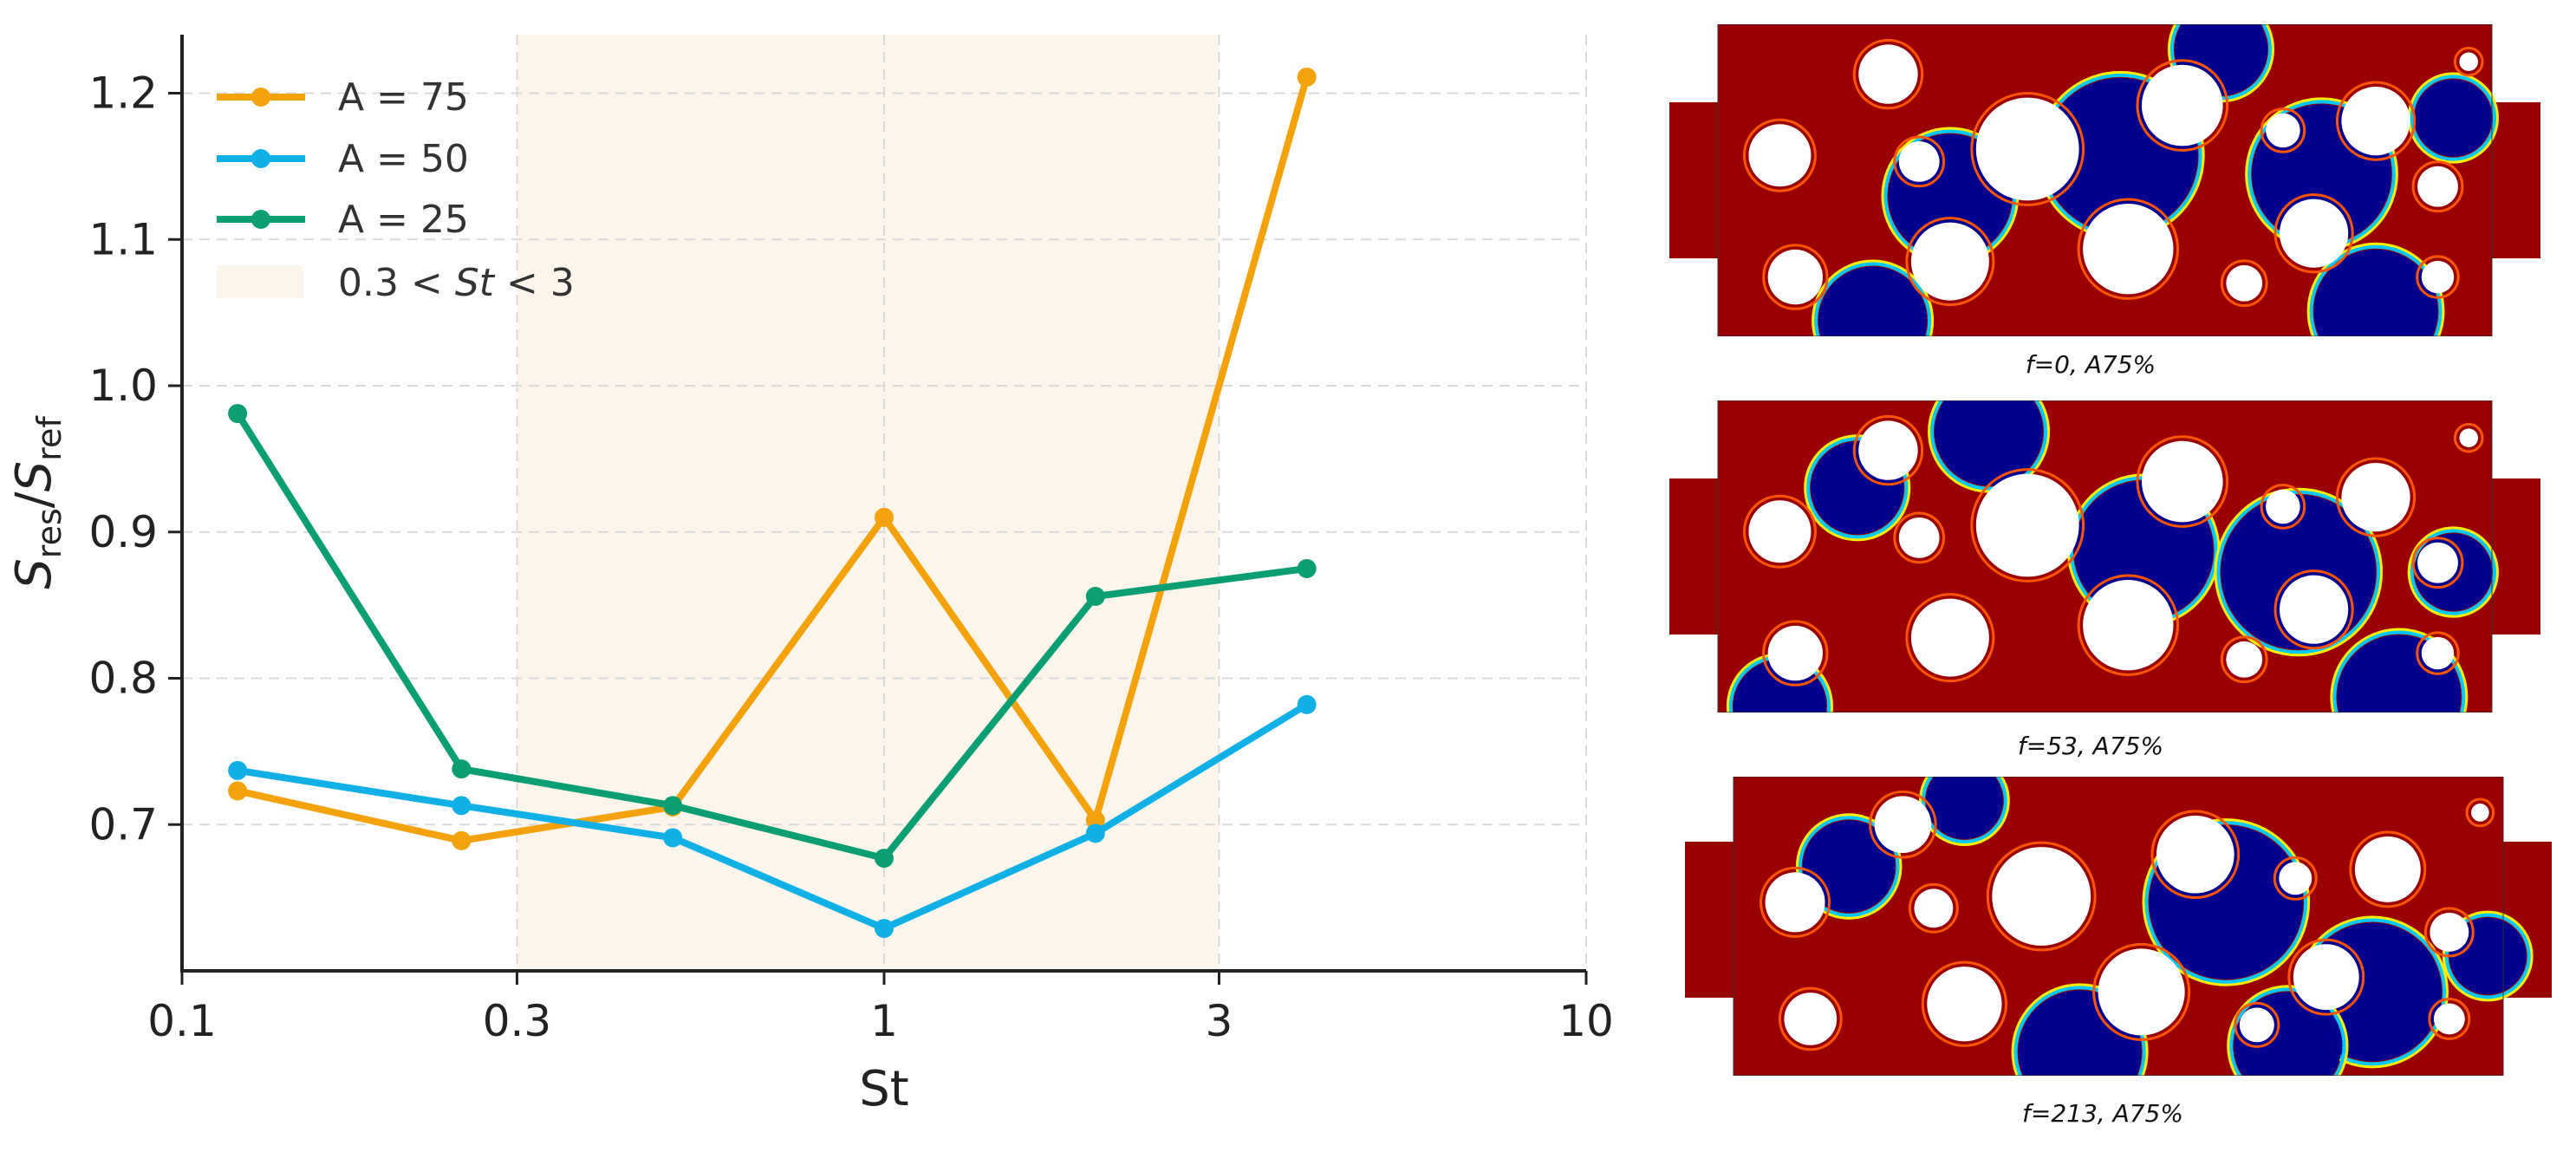 The width and height of the screenshot is (2576, 1152). Describe the element at coordinates (2102, 1113) in the screenshot. I see `snapshot-caption-f213: f=213, A75%` at that location.